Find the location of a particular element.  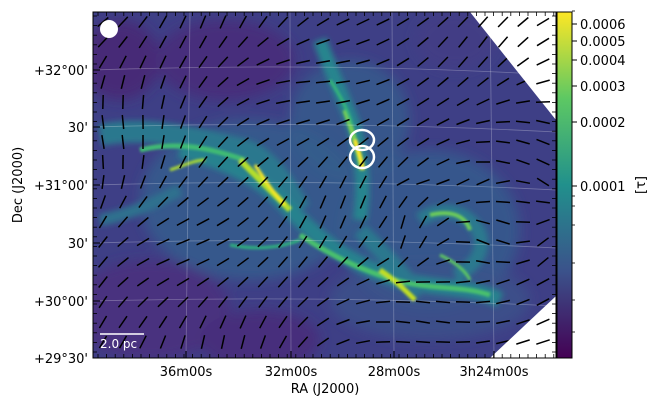

y-tick-label: +29°30' is located at coordinates (61, 359).